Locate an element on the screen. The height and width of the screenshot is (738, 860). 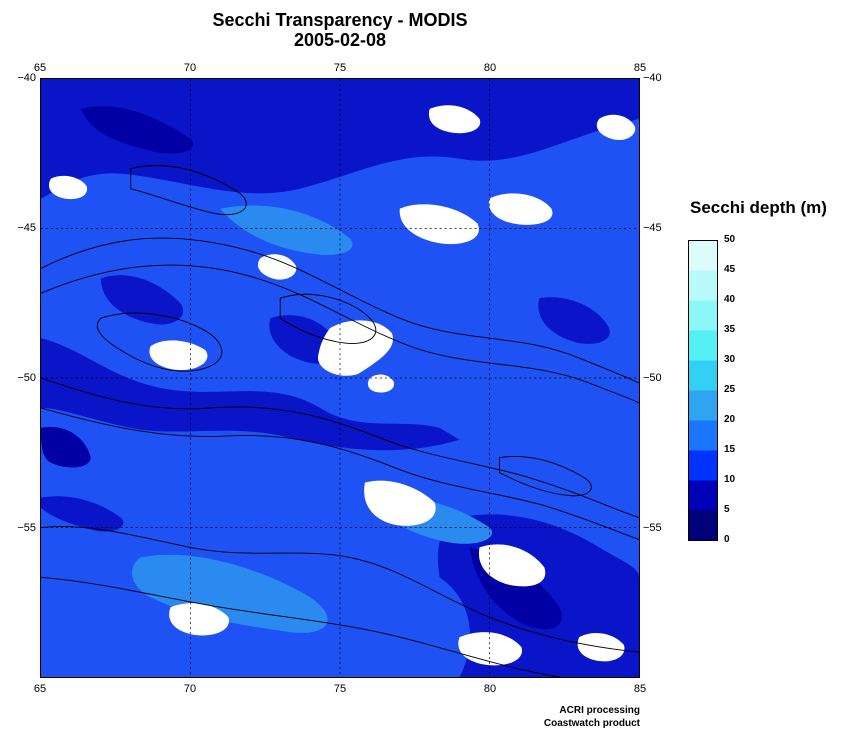
x-tick-bottom-80: 80 is located at coordinates (490, 689).